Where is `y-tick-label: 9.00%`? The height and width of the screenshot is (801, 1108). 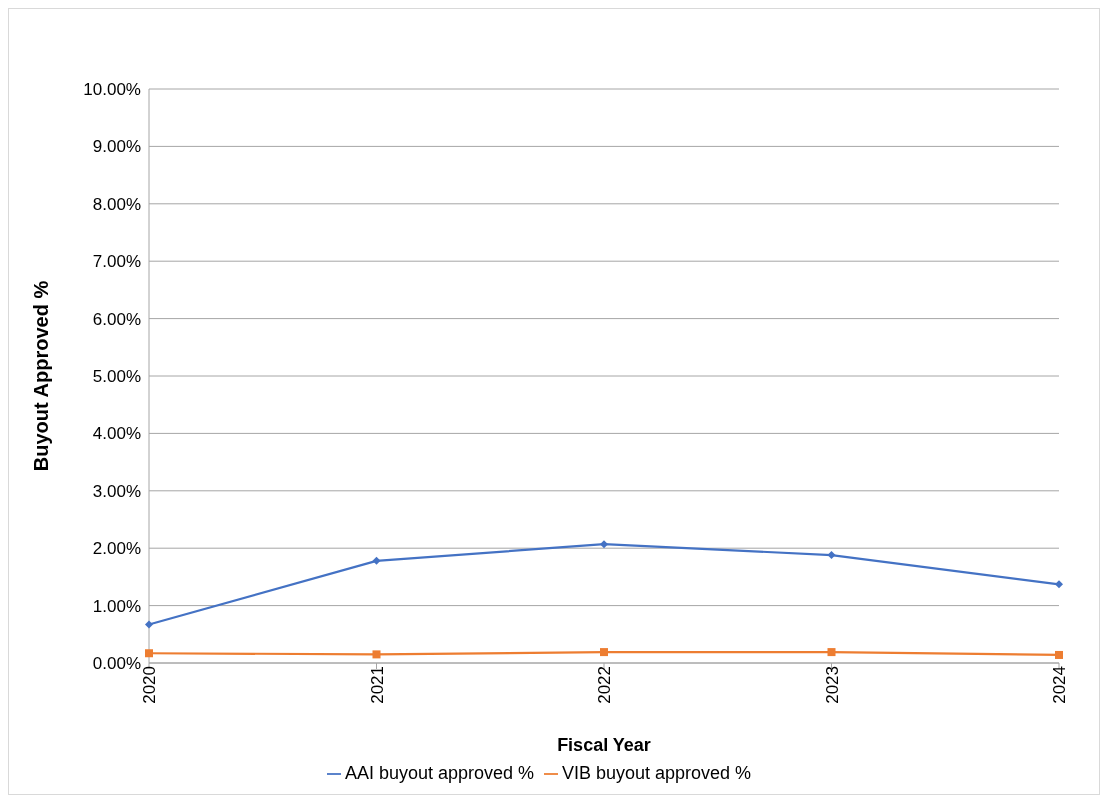 y-tick-label: 9.00% is located at coordinates (116, 147).